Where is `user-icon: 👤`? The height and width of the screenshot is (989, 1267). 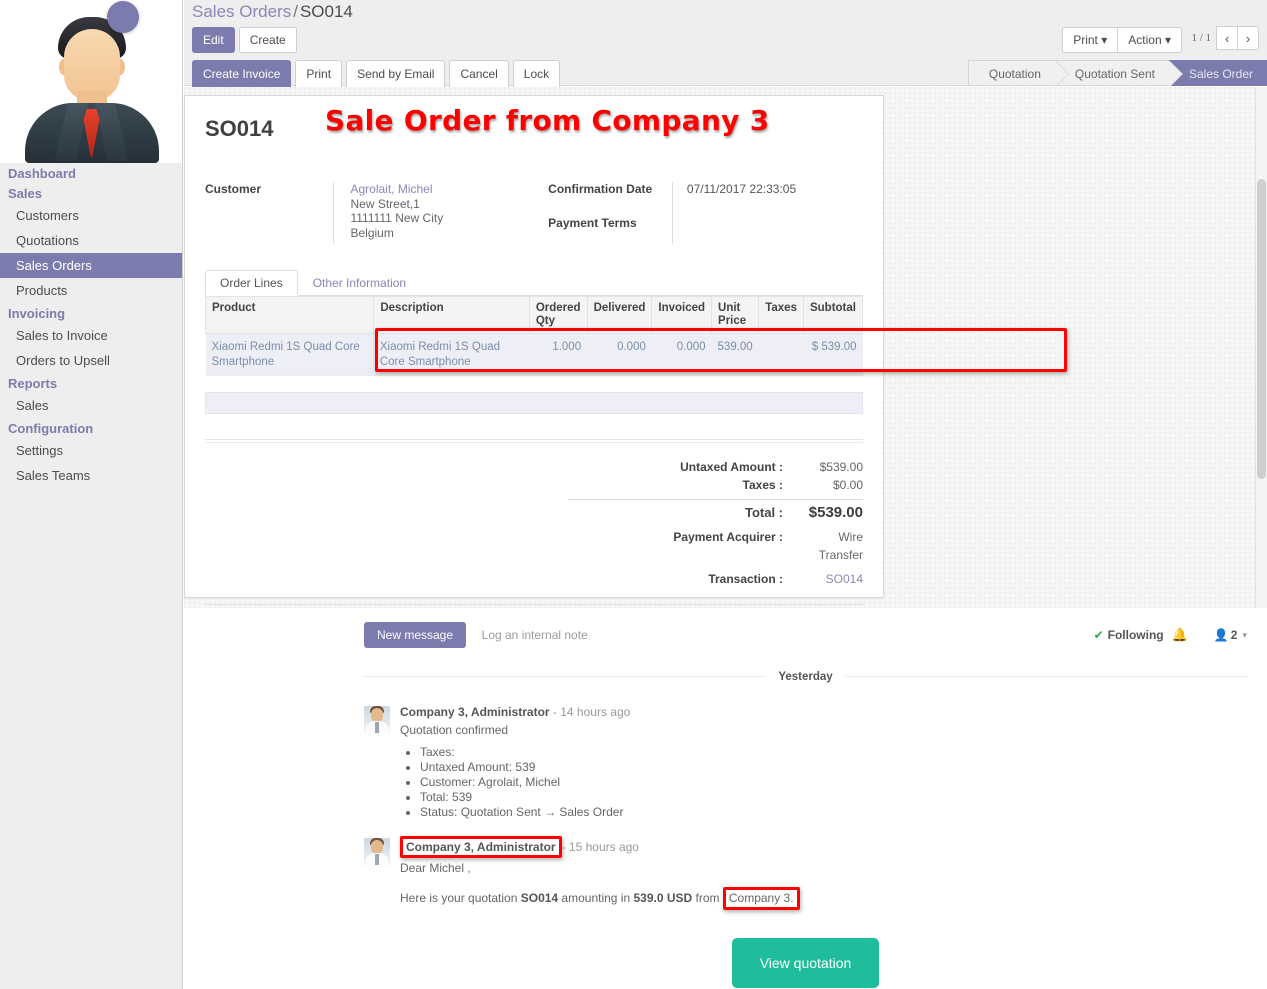
user-icon: 👤 is located at coordinates (1221, 635).